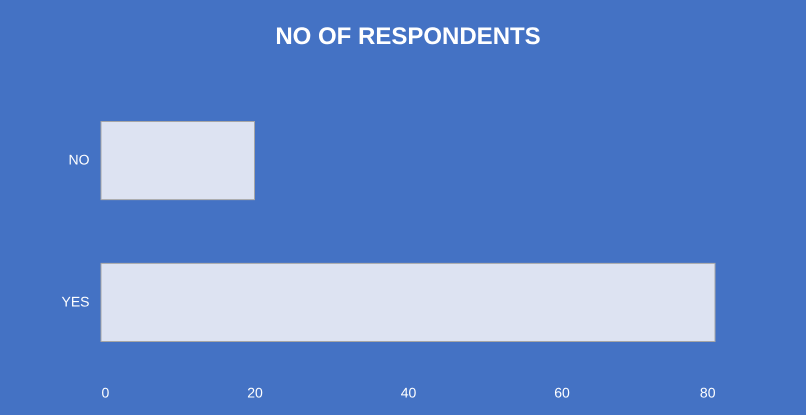 This screenshot has height=415, width=806. What do you see at coordinates (408, 36) in the screenshot?
I see `chart-title: NO OF RESPONDENTS` at bounding box center [408, 36].